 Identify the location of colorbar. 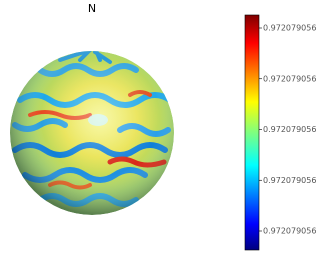
(252, 132).